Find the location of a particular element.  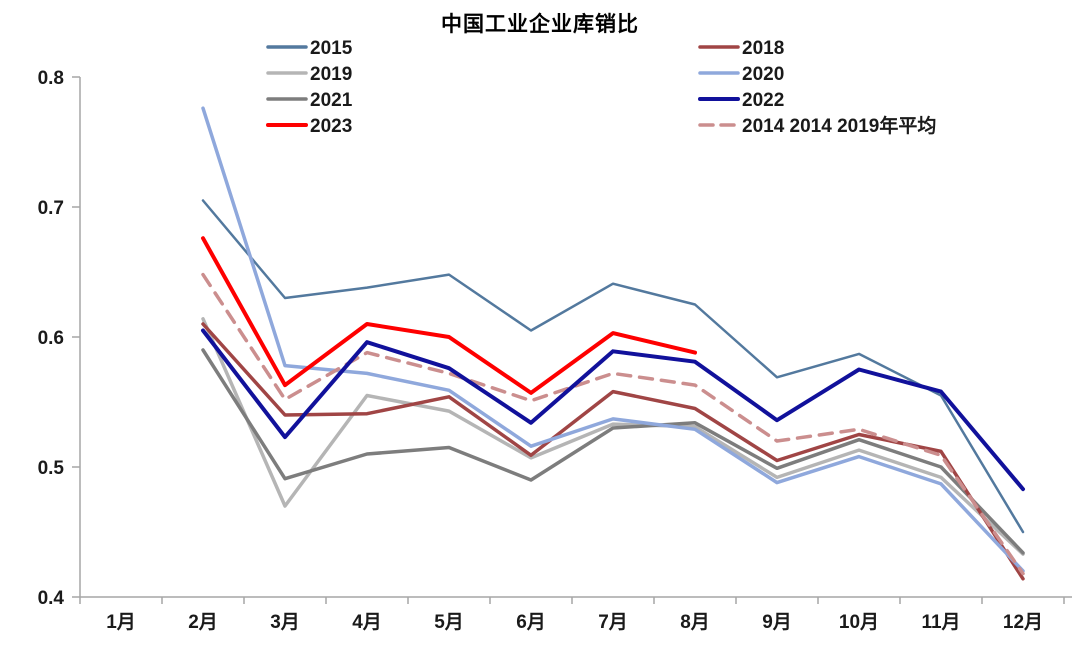

legend-label-2015: 2015 is located at coordinates (331, 48).